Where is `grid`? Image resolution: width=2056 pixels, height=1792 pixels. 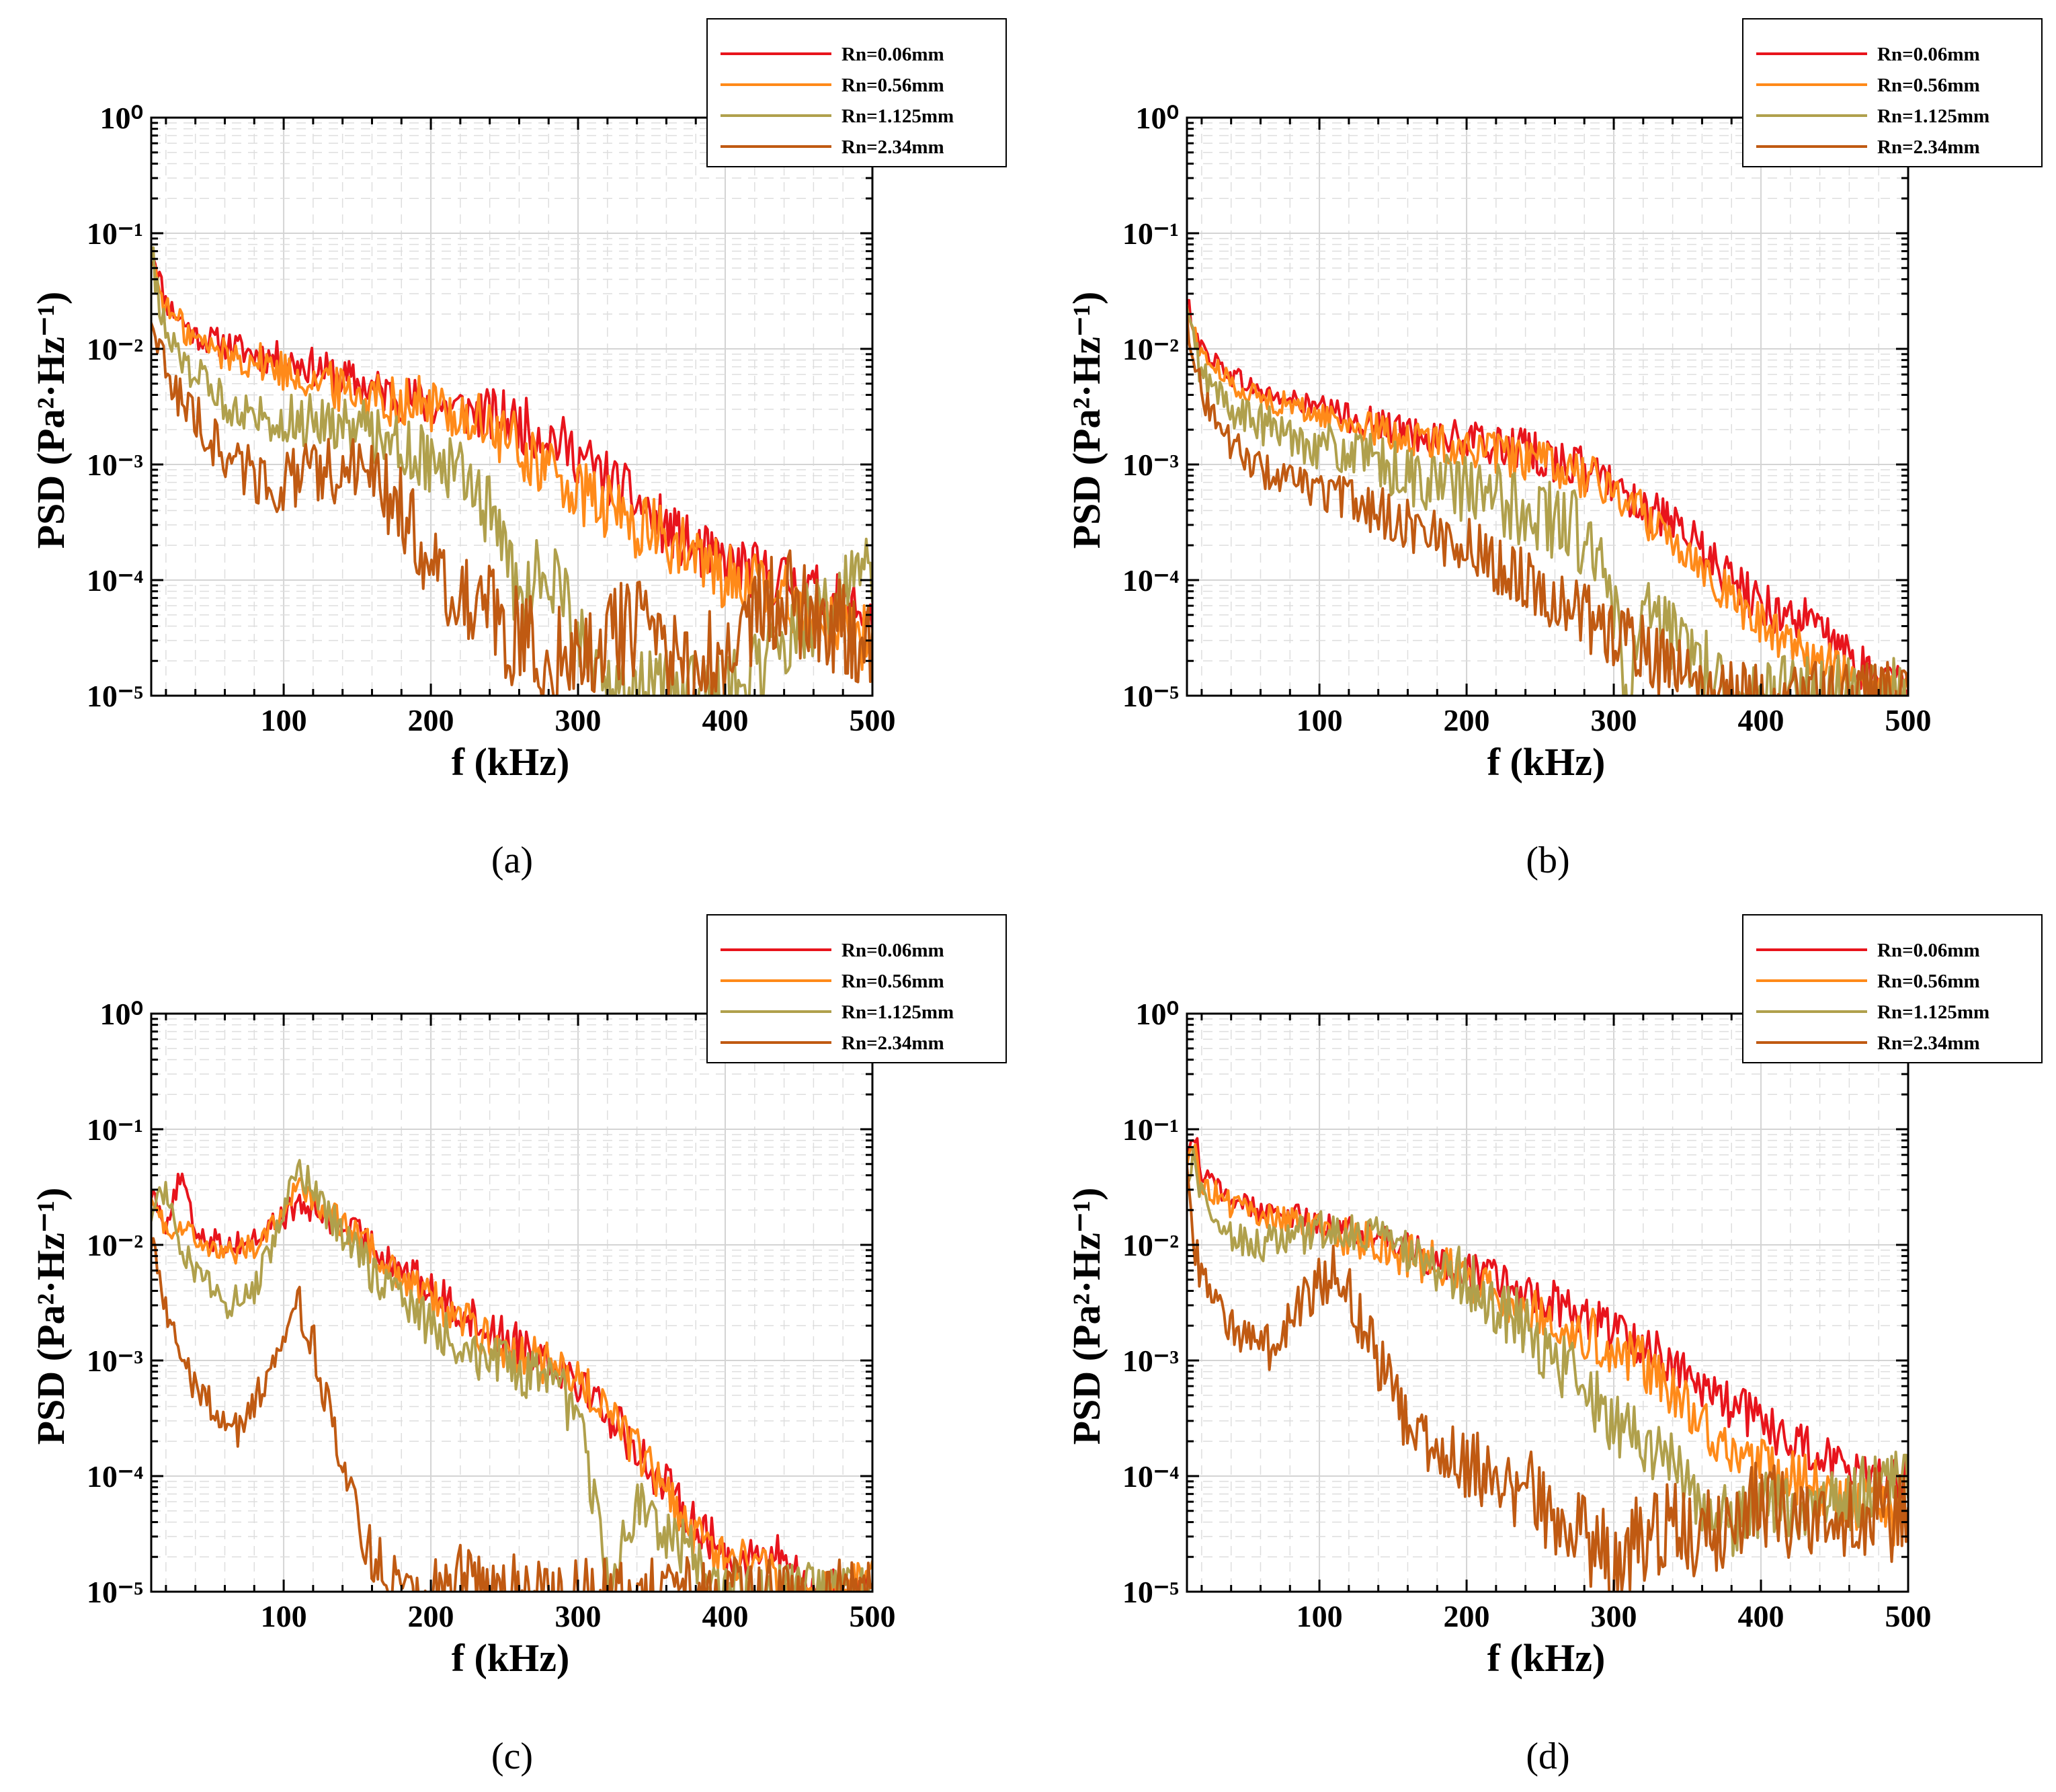
grid is located at coordinates (511, 1303).